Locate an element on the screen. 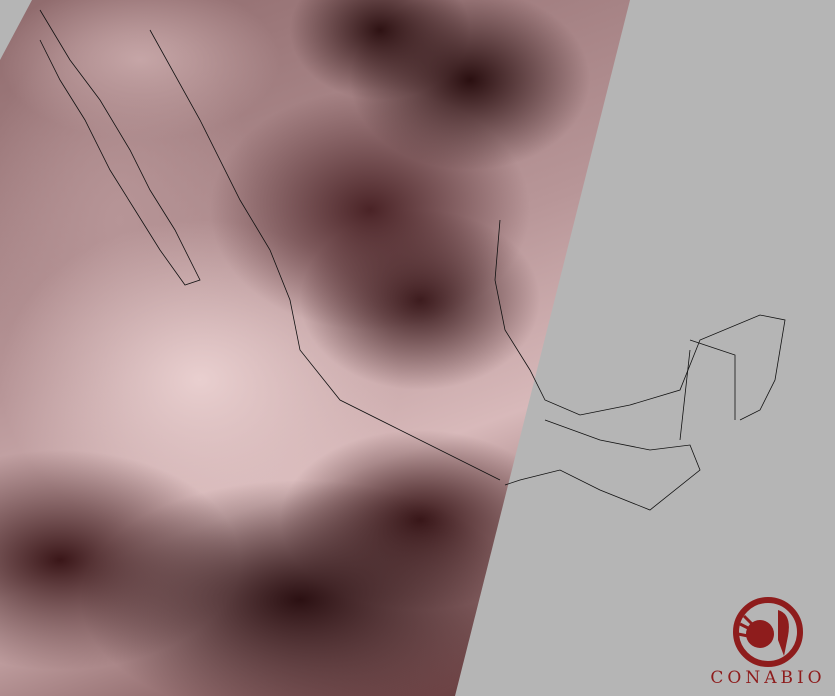 Image resolution: width=835 pixels, height=696 pixels. conabio-logo: CONABIO is located at coordinates (768, 643).